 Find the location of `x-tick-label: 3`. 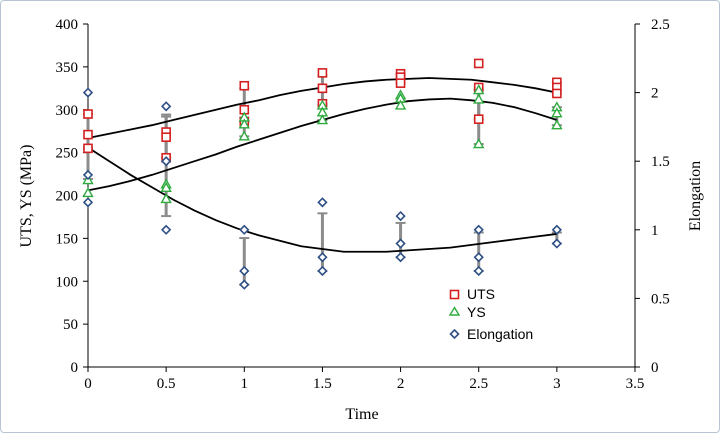

x-tick-label: 3 is located at coordinates (557, 384).